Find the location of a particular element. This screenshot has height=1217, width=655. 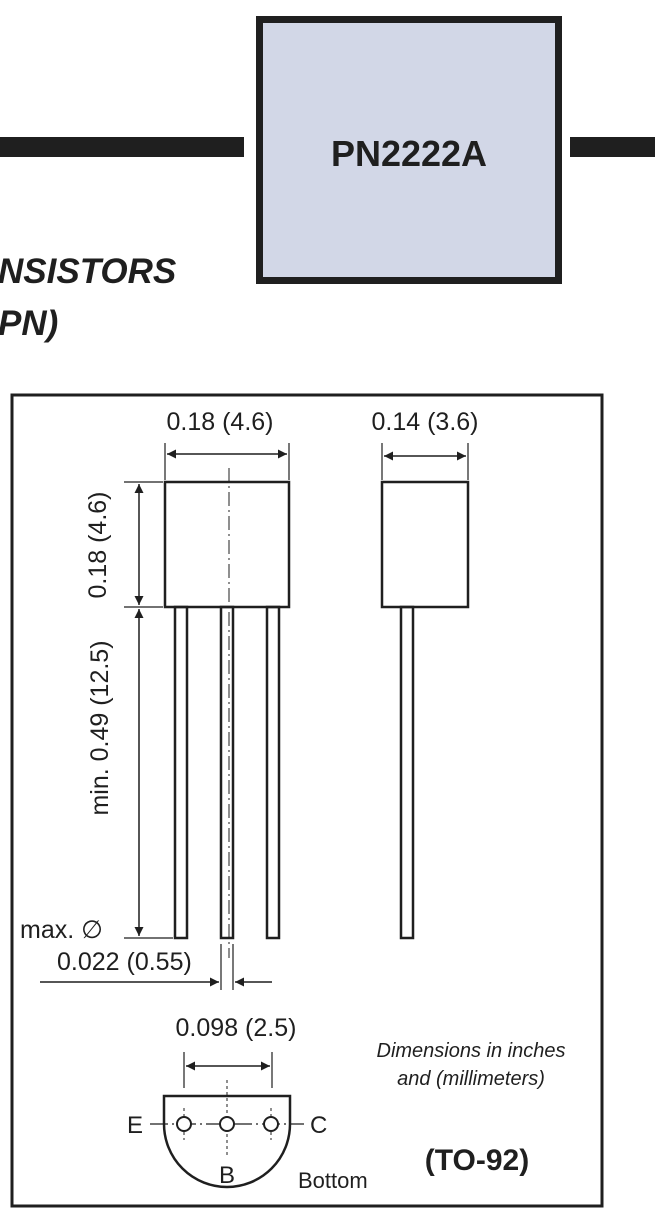

side-body-outline is located at coordinates (425, 544).